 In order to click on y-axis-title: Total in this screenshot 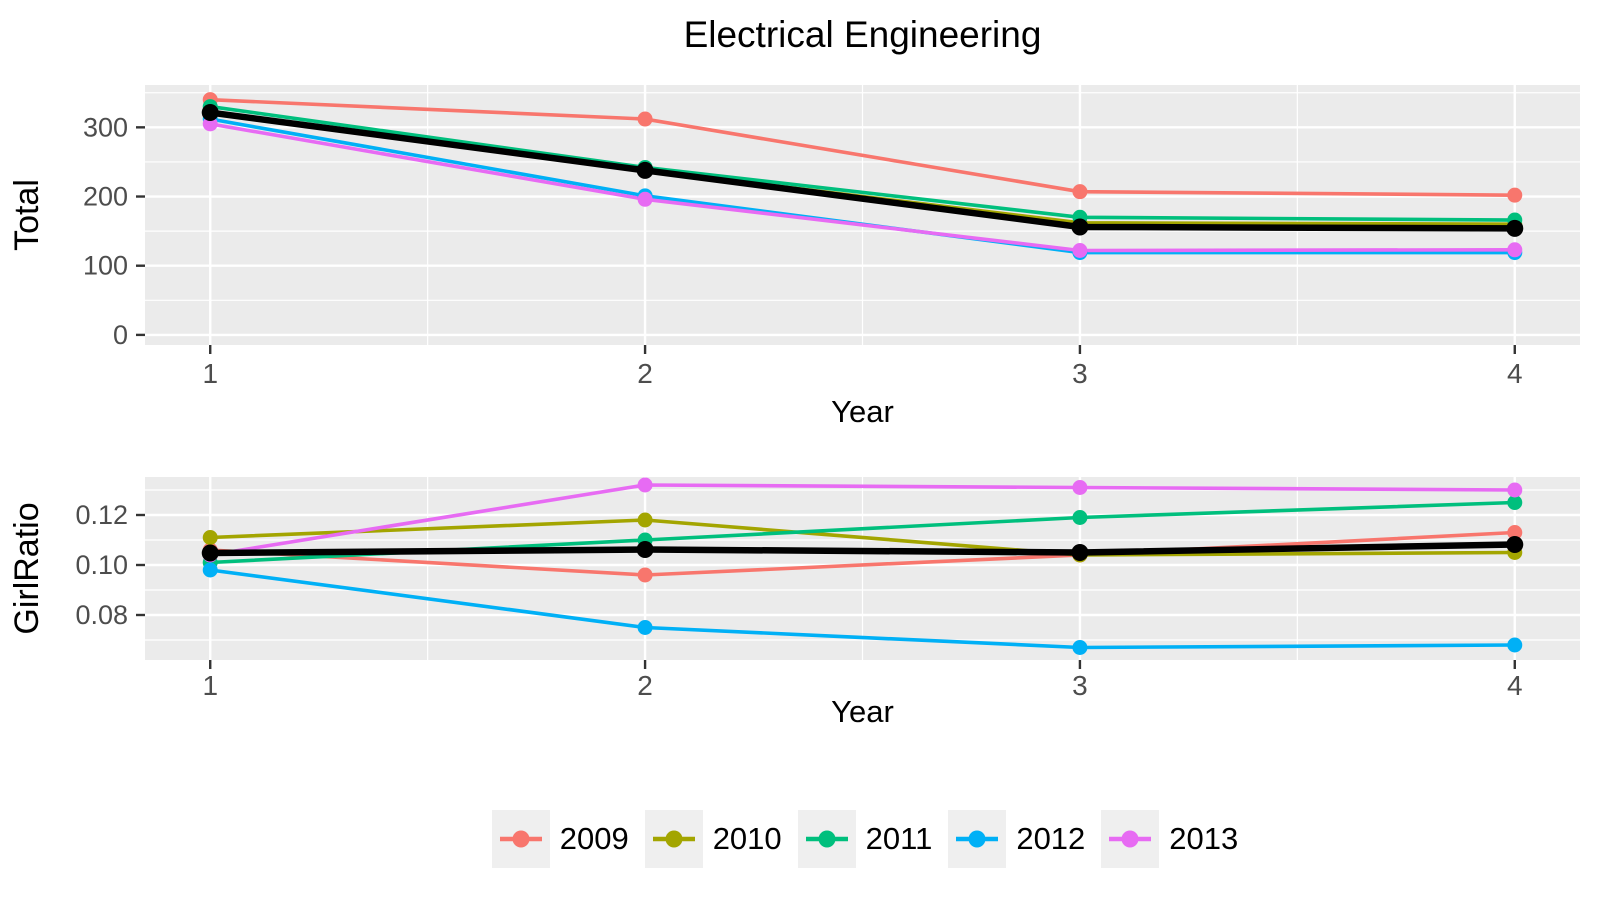, I will do `click(27, 215)`.